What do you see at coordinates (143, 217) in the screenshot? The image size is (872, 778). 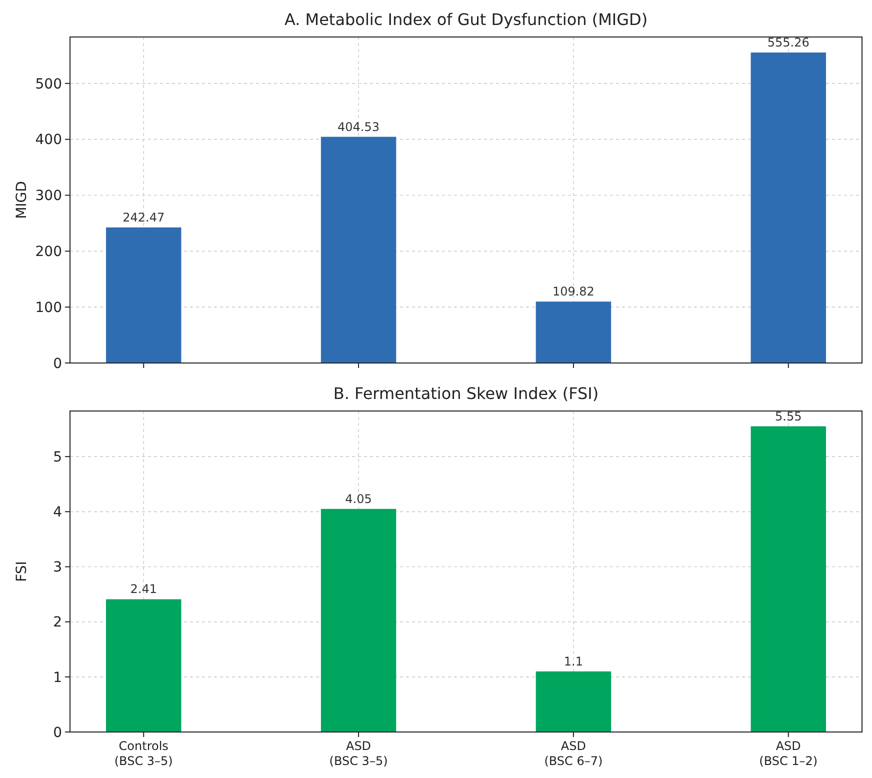 I see `data-label: 242.47` at bounding box center [143, 217].